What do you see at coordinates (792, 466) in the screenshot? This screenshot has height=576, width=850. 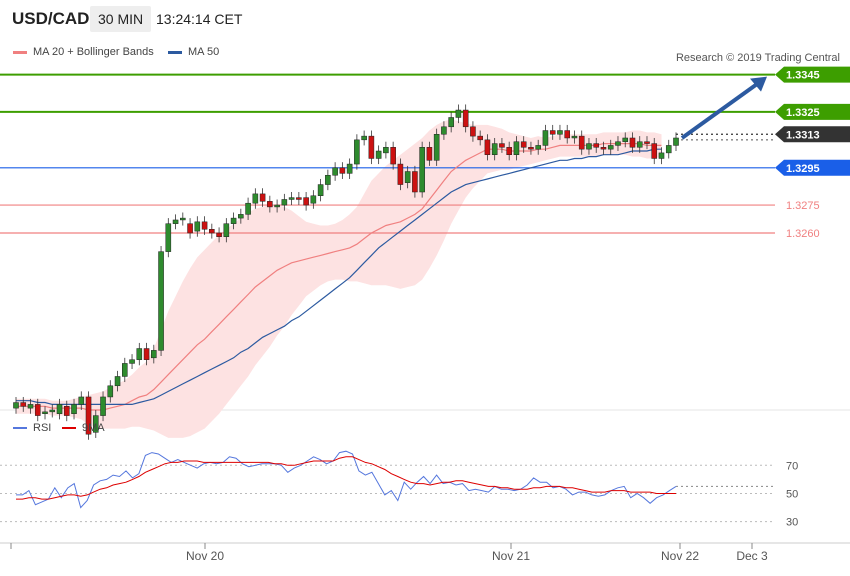 I see `rsi-tick-label: 70` at bounding box center [792, 466].